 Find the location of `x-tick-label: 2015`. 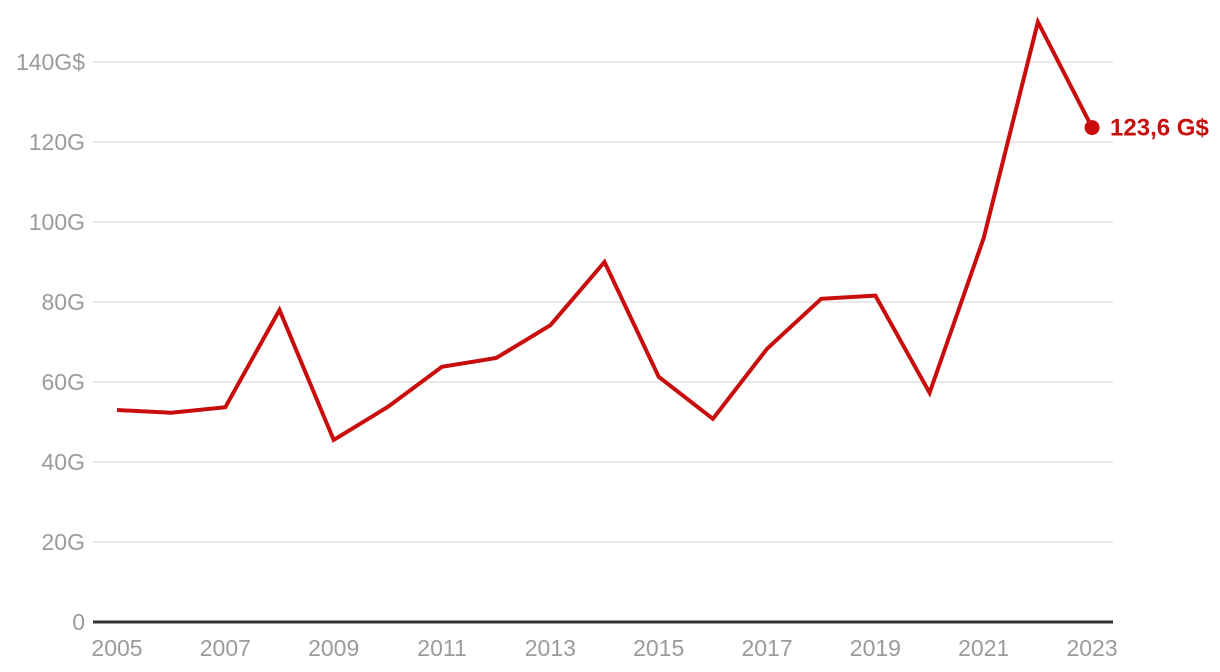

x-tick-label: 2015 is located at coordinates (658, 648).